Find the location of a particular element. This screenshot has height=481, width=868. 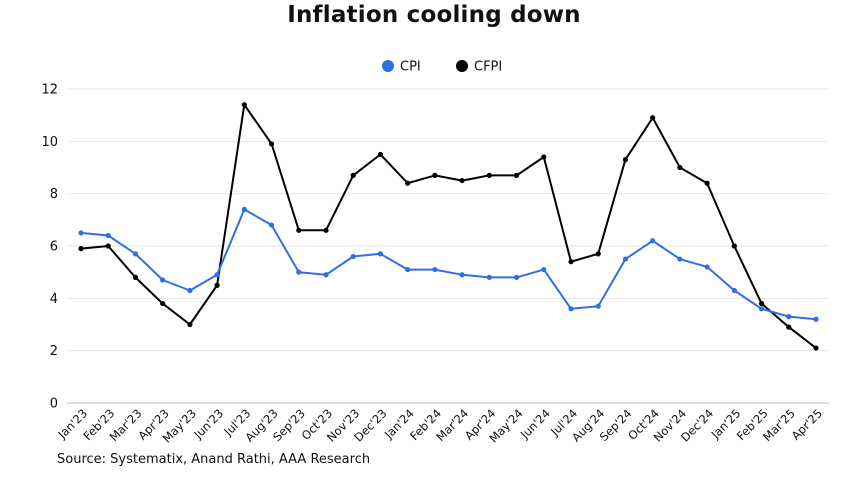

y-tick-label-12: 12 is located at coordinates (49, 90).